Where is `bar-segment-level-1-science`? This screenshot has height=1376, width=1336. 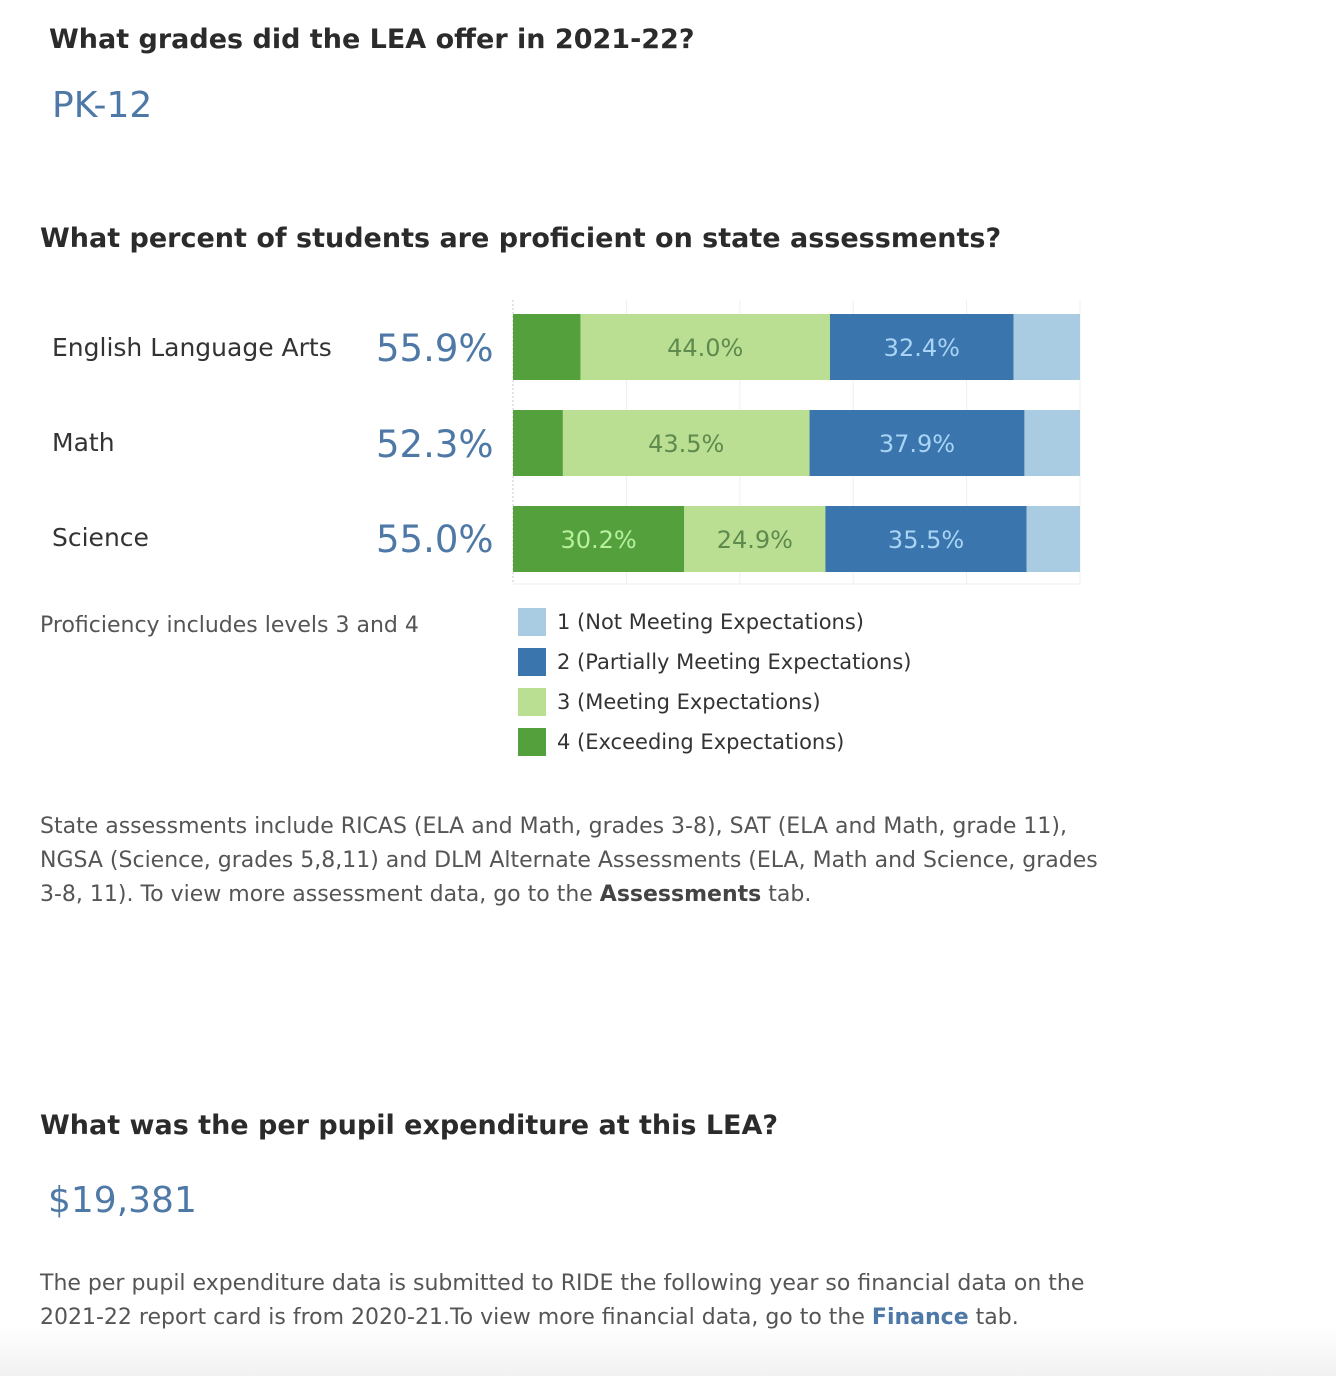 bar-segment-level-1-science is located at coordinates (1053, 539).